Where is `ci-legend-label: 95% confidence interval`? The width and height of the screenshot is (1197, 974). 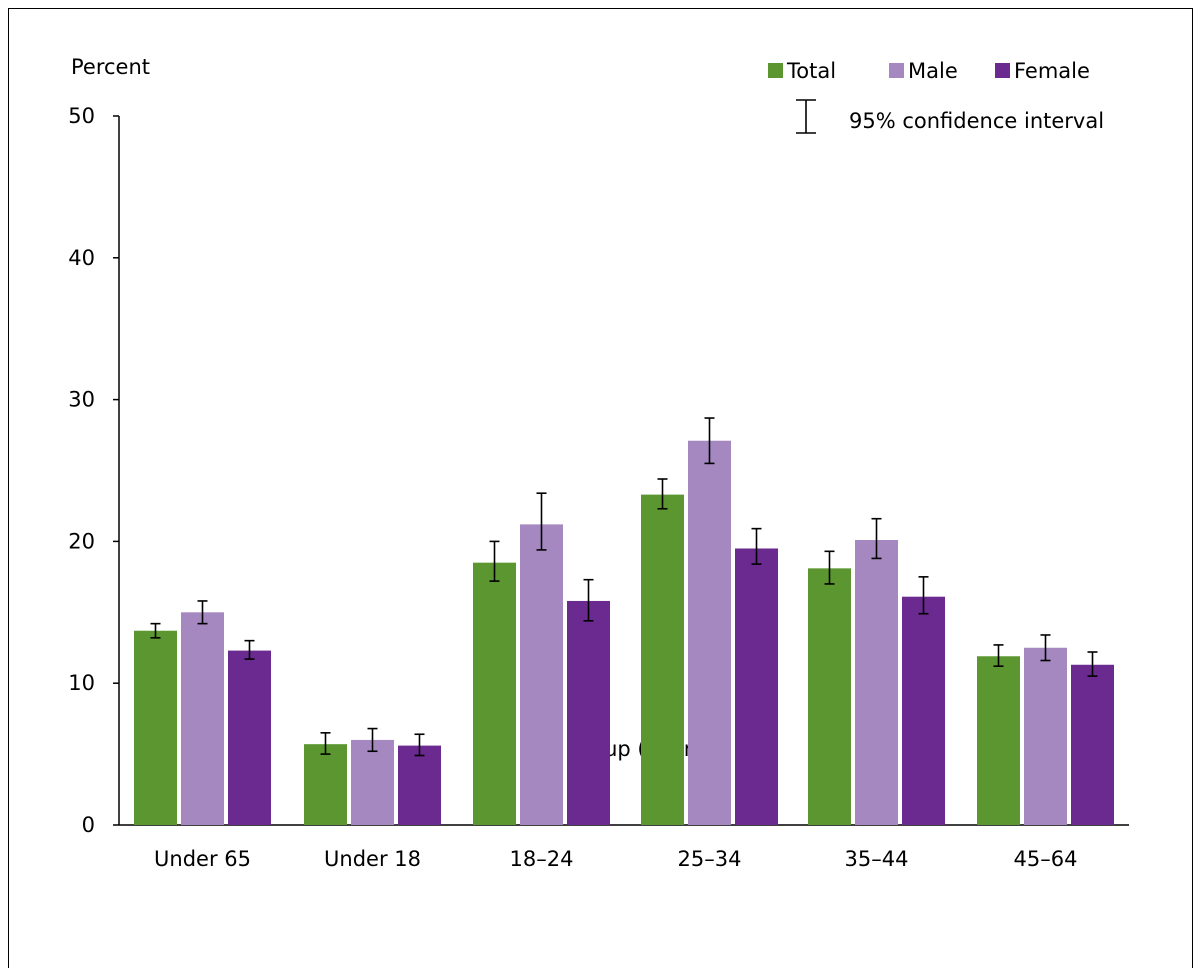
ci-legend-label: 95% confidence interval is located at coordinates (976, 121).